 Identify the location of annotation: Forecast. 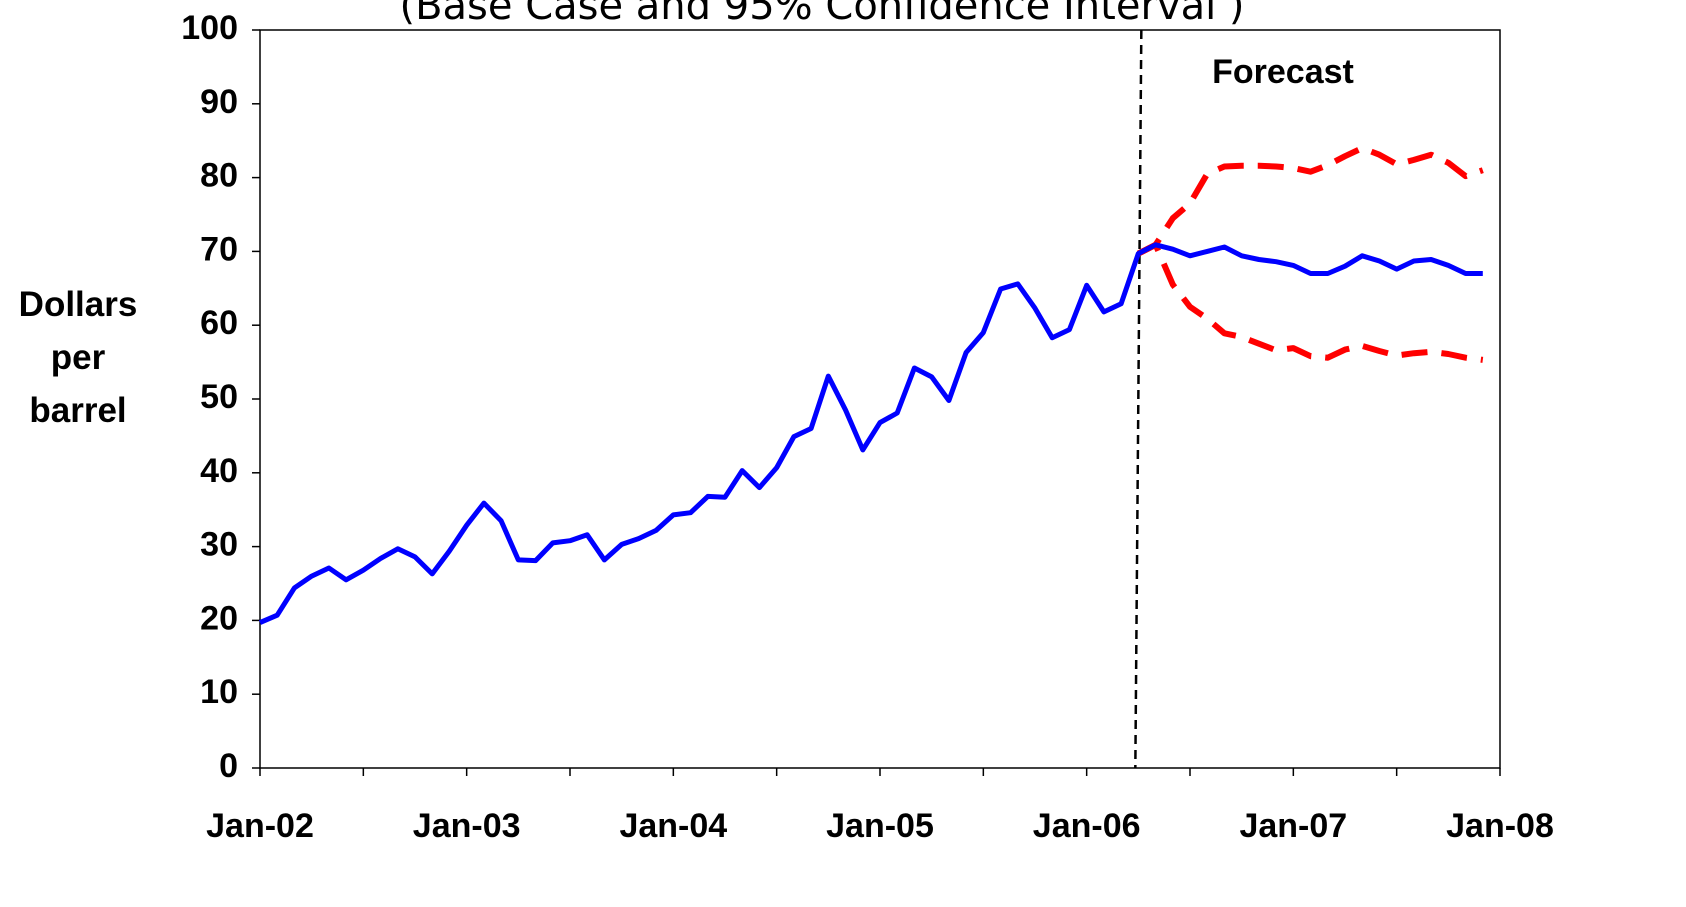
(1283, 72).